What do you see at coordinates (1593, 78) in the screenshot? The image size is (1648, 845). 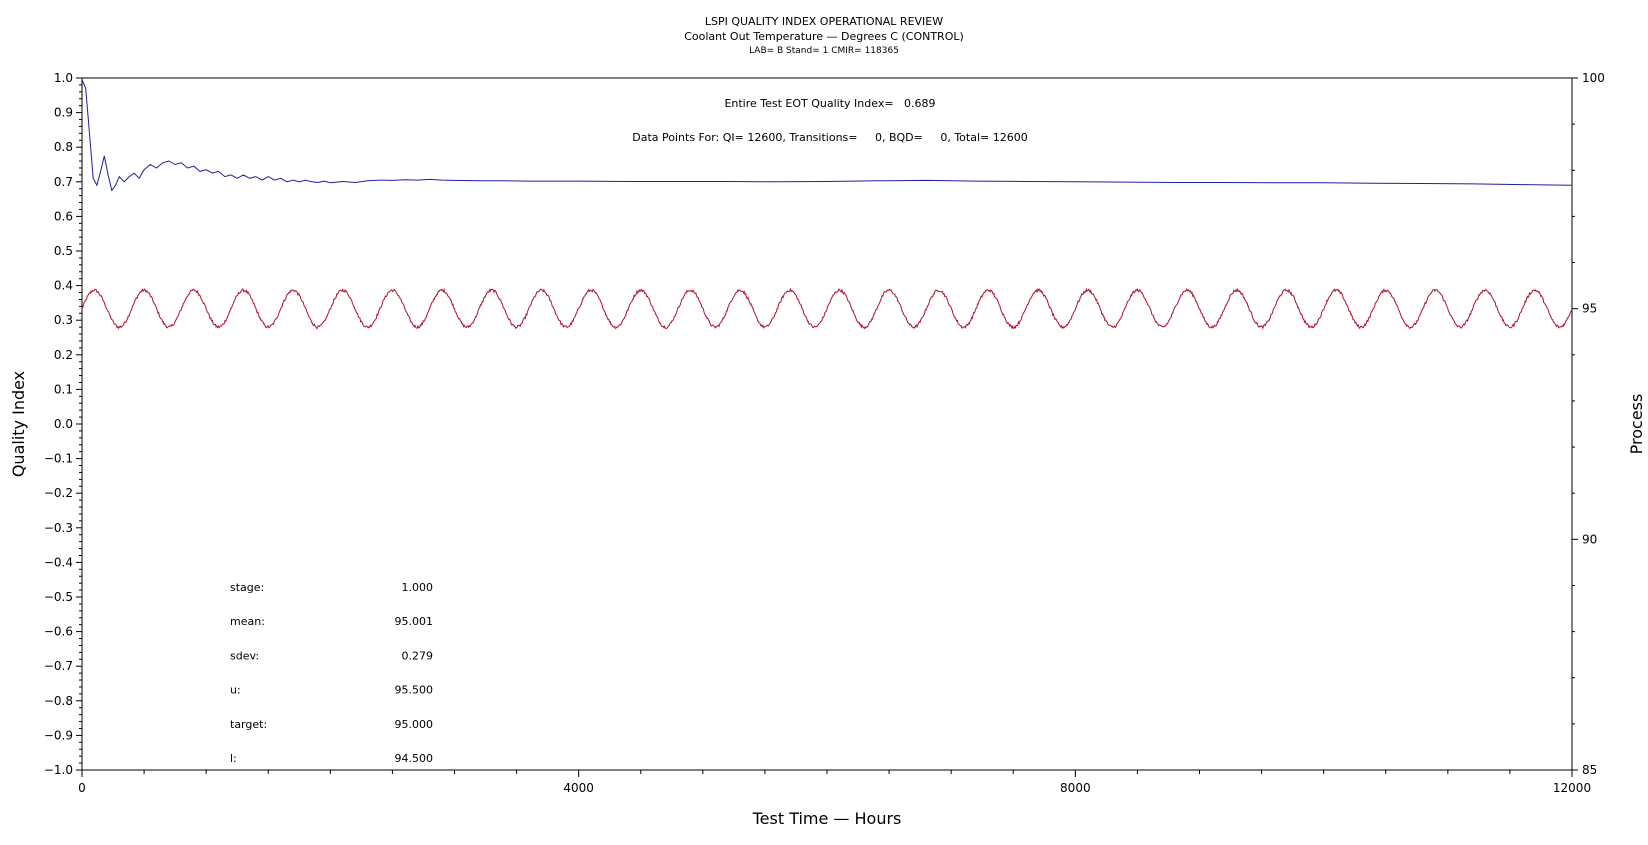 I see `right-tick-label: 100` at bounding box center [1593, 78].